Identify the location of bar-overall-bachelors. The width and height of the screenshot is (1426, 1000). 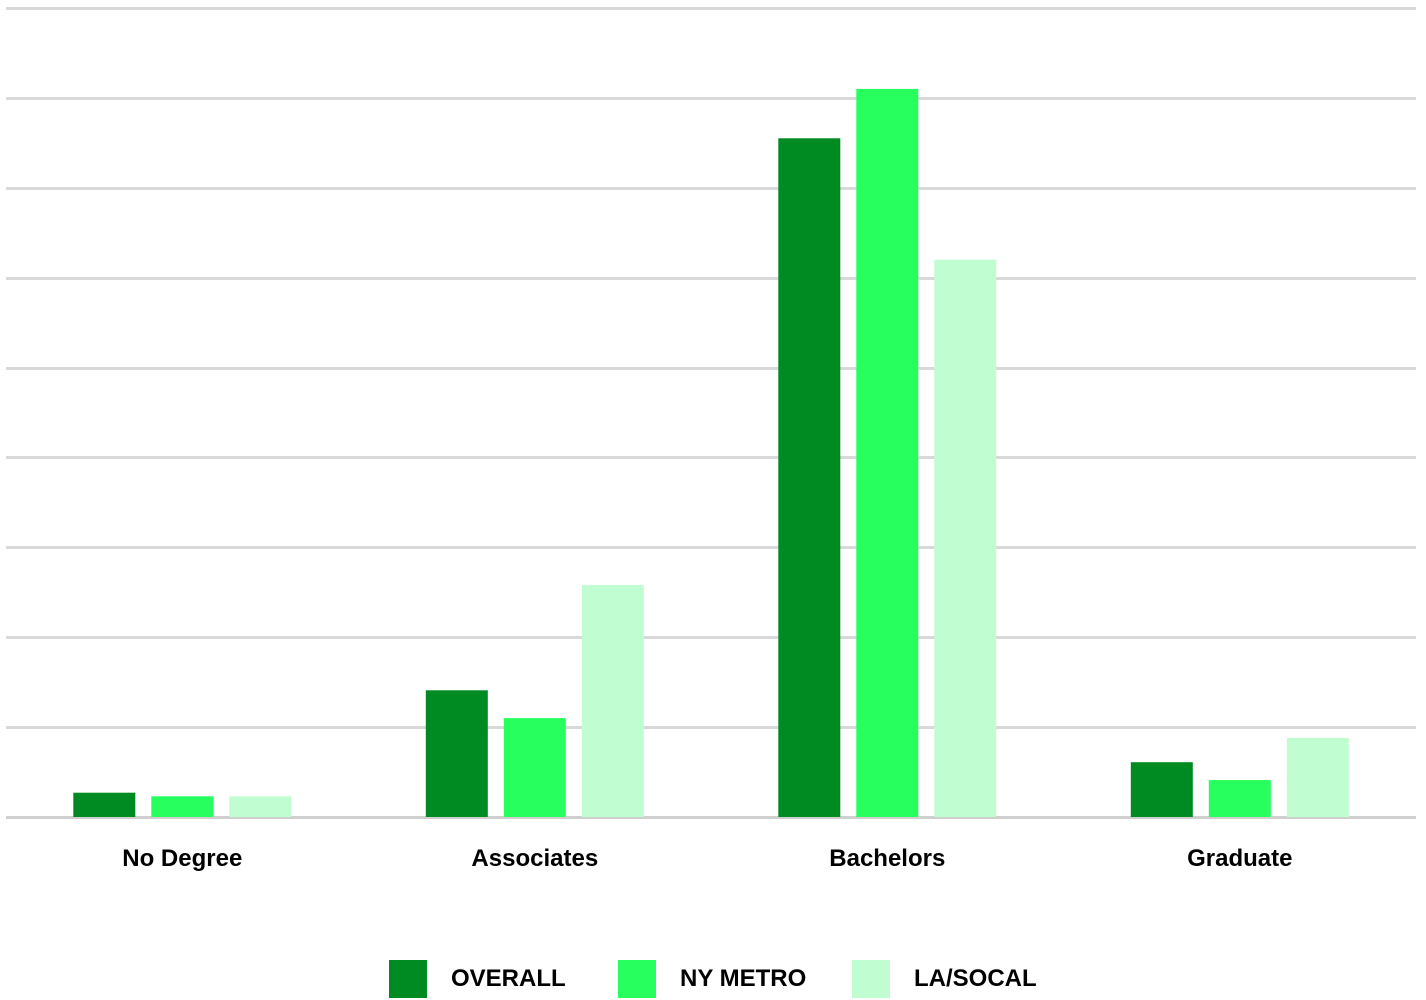
(809, 478).